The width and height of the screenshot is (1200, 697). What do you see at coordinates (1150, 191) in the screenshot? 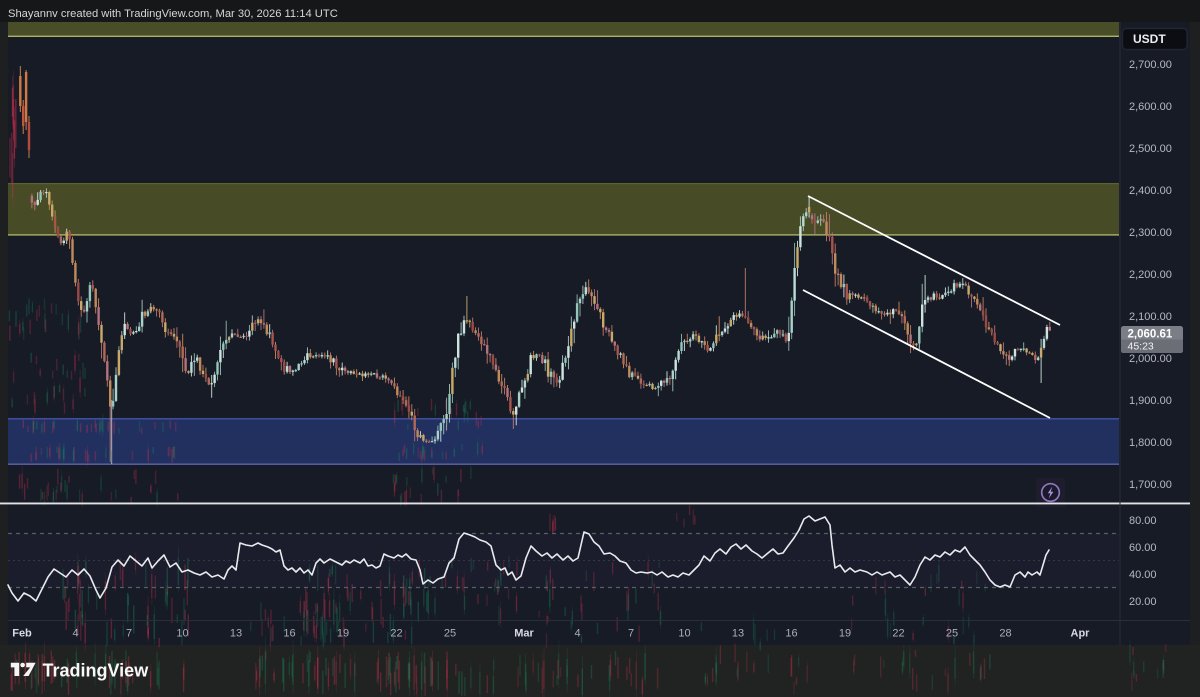
I see `svg-text: 2,400.00` at bounding box center [1150, 191].